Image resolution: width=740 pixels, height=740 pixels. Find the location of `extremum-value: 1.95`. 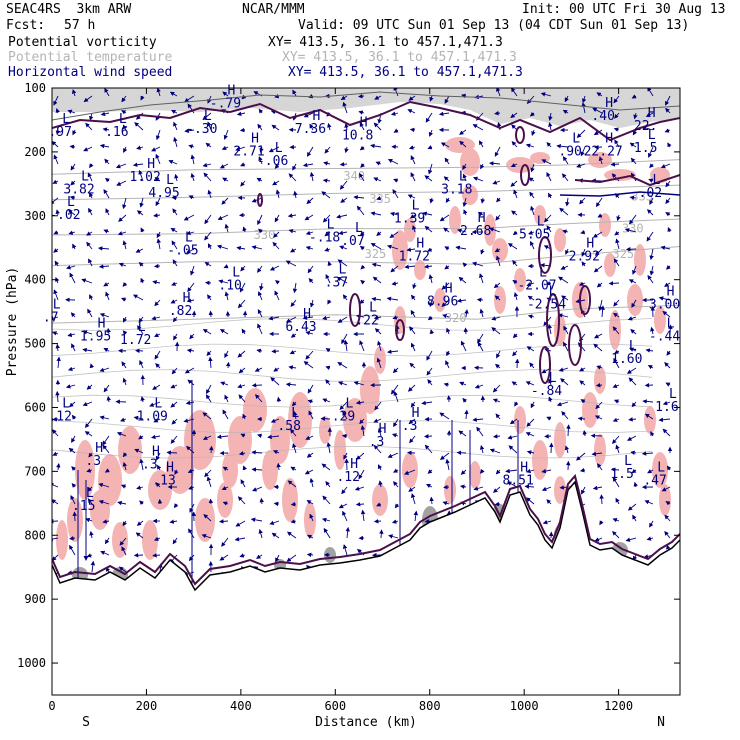

extremum-value: 1.95 is located at coordinates (95, 337).